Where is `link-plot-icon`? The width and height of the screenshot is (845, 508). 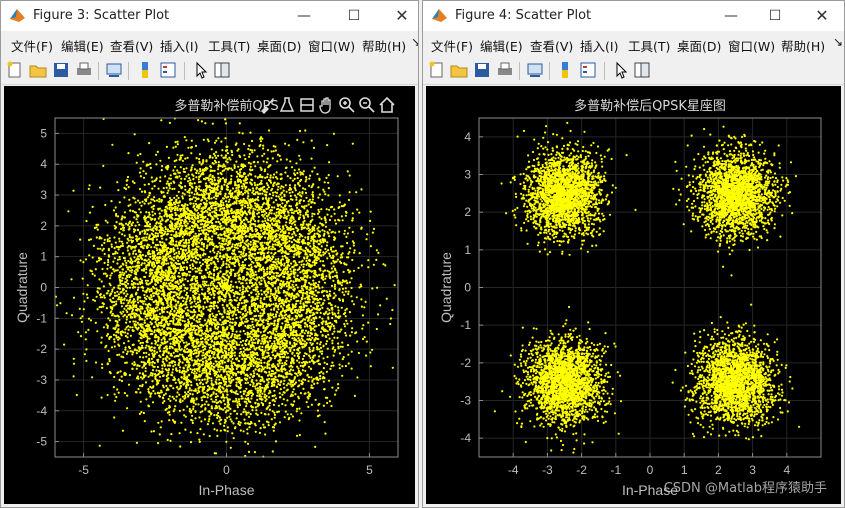 link-plot-icon is located at coordinates (114, 70).